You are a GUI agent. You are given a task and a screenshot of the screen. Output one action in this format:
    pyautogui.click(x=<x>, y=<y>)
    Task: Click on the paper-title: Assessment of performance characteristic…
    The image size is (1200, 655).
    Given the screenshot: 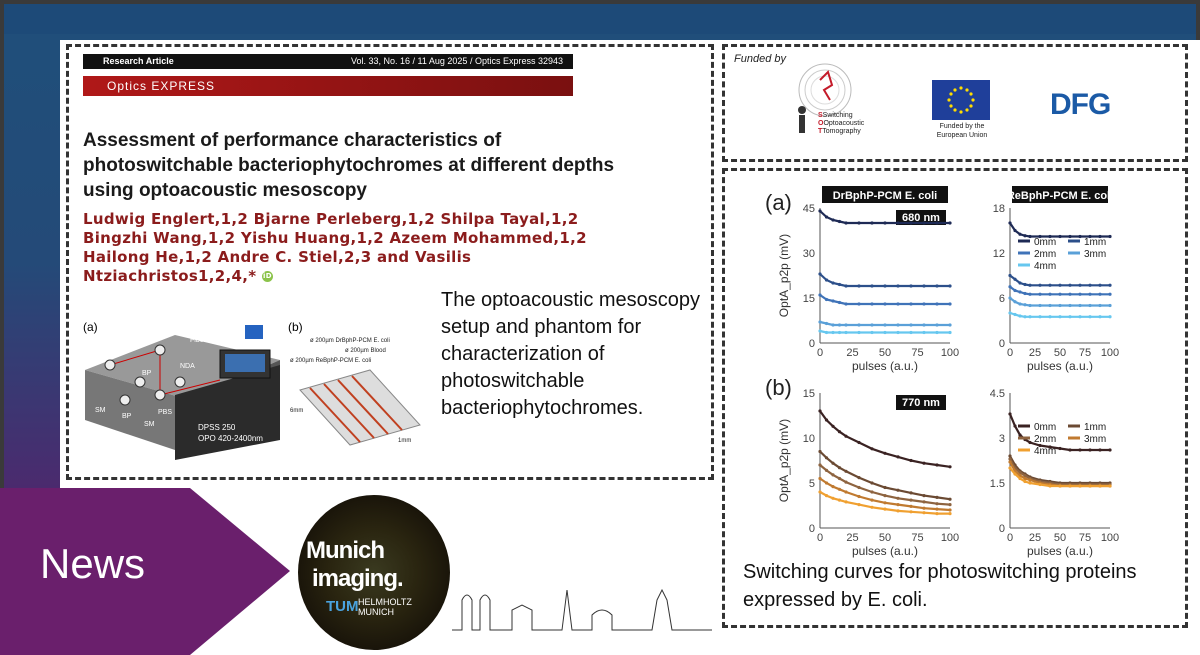 What is the action you would take?
    pyautogui.click(x=349, y=165)
    